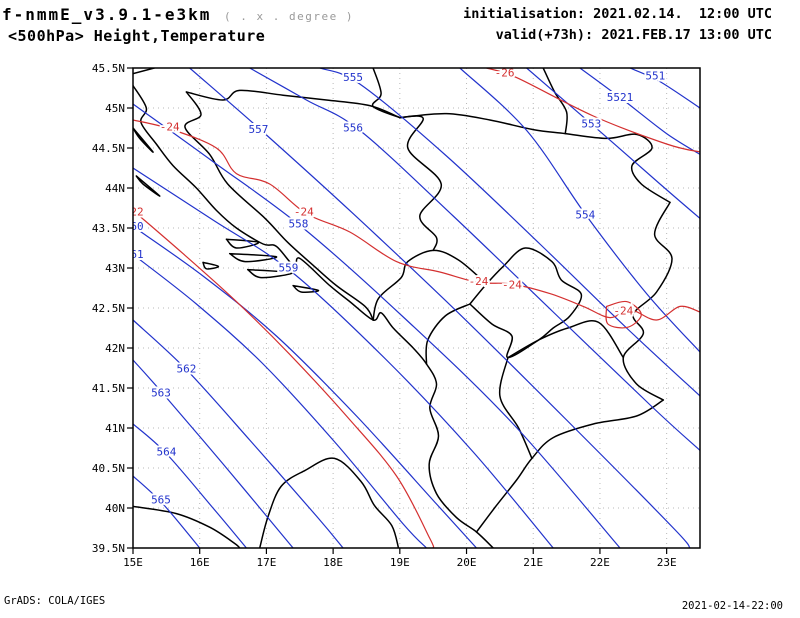 This screenshot has height=618, width=800. What do you see at coordinates (186, 368) in the screenshot?
I see `hgt-contour-label: 562` at bounding box center [186, 368].